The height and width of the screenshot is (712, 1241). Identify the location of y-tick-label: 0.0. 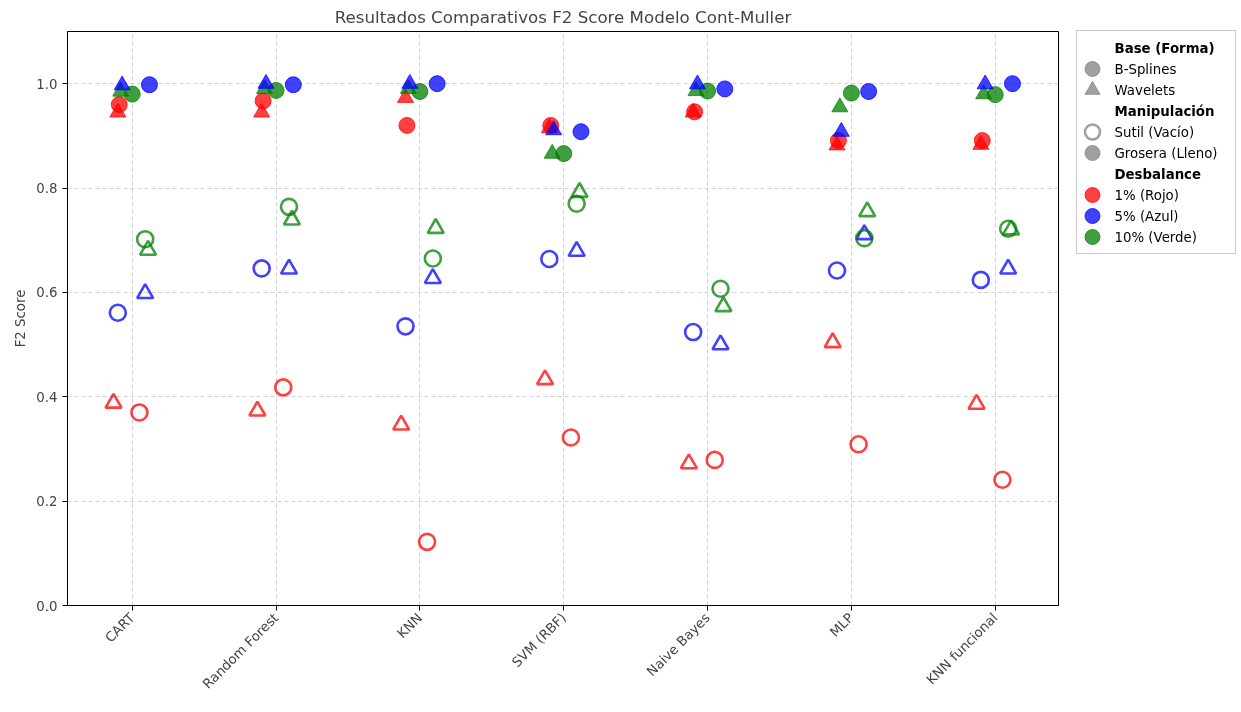
(47, 606).